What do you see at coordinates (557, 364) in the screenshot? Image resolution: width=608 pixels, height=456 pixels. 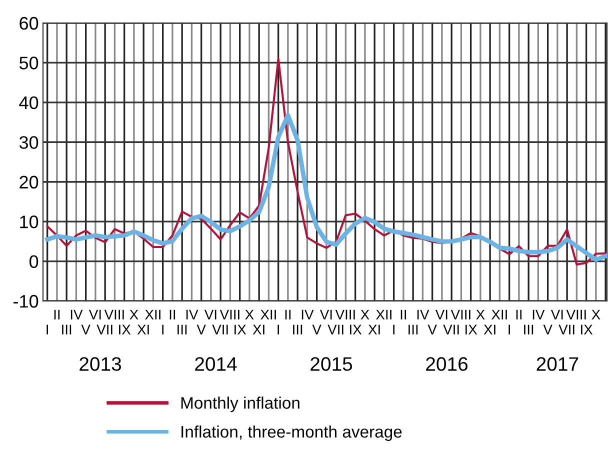 I see `text: 2017` at bounding box center [557, 364].